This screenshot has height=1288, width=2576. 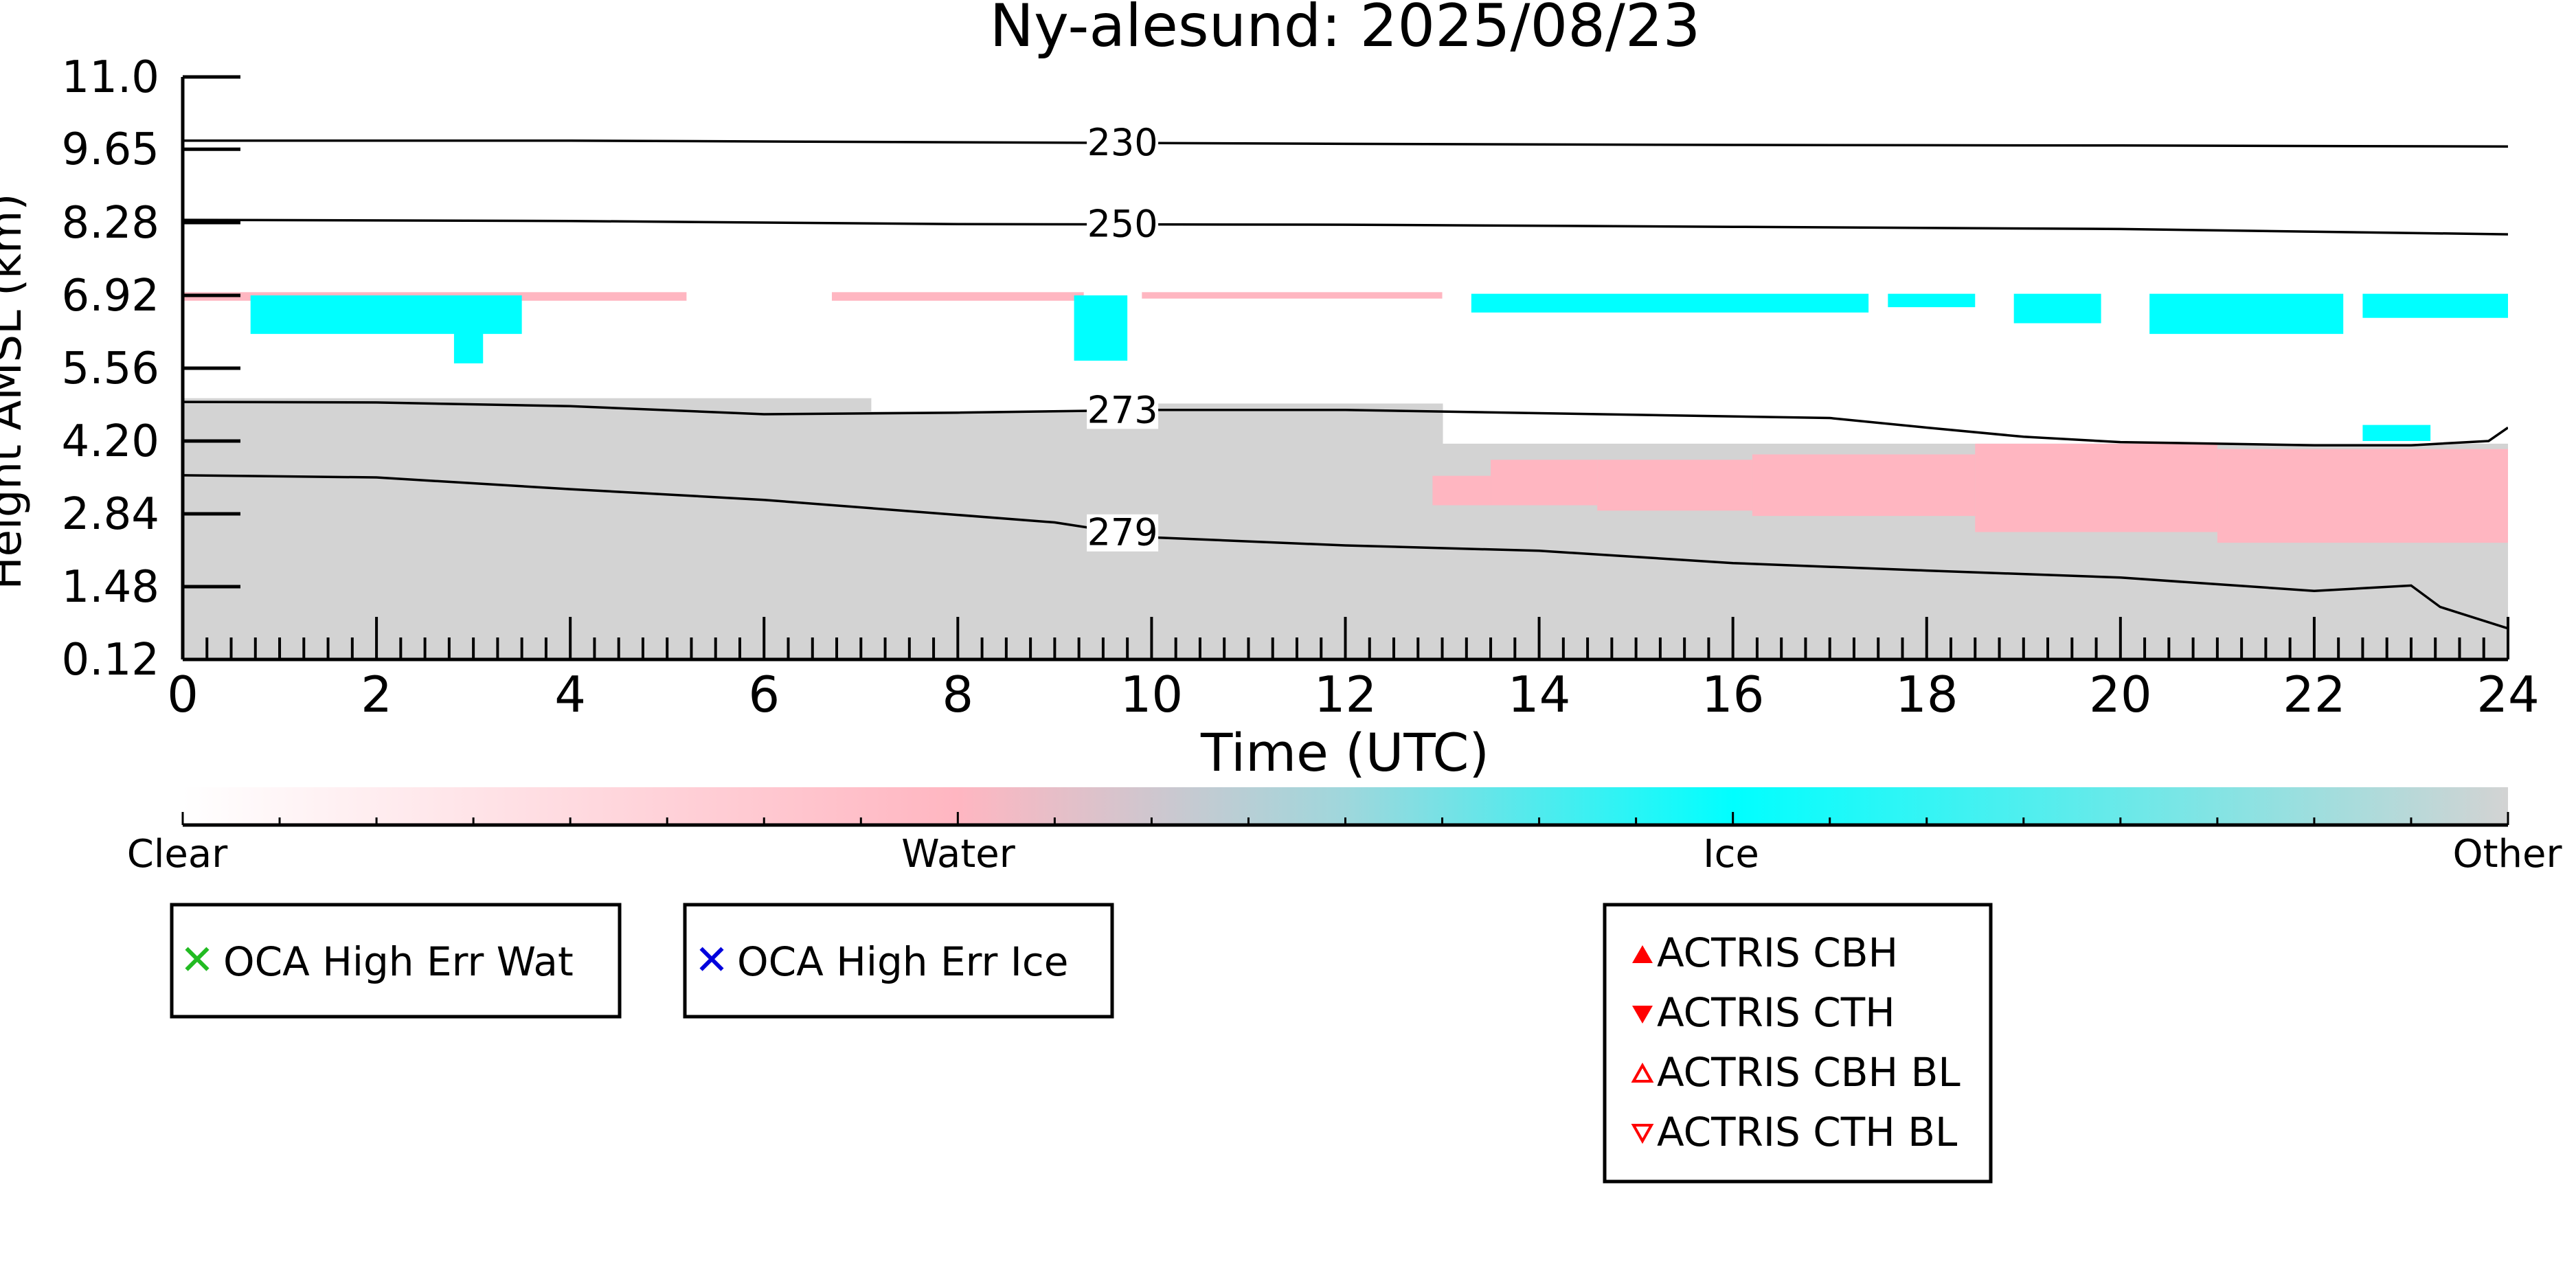 I want to click on legend-label: OCA High Err Ice, so click(x=902, y=961).